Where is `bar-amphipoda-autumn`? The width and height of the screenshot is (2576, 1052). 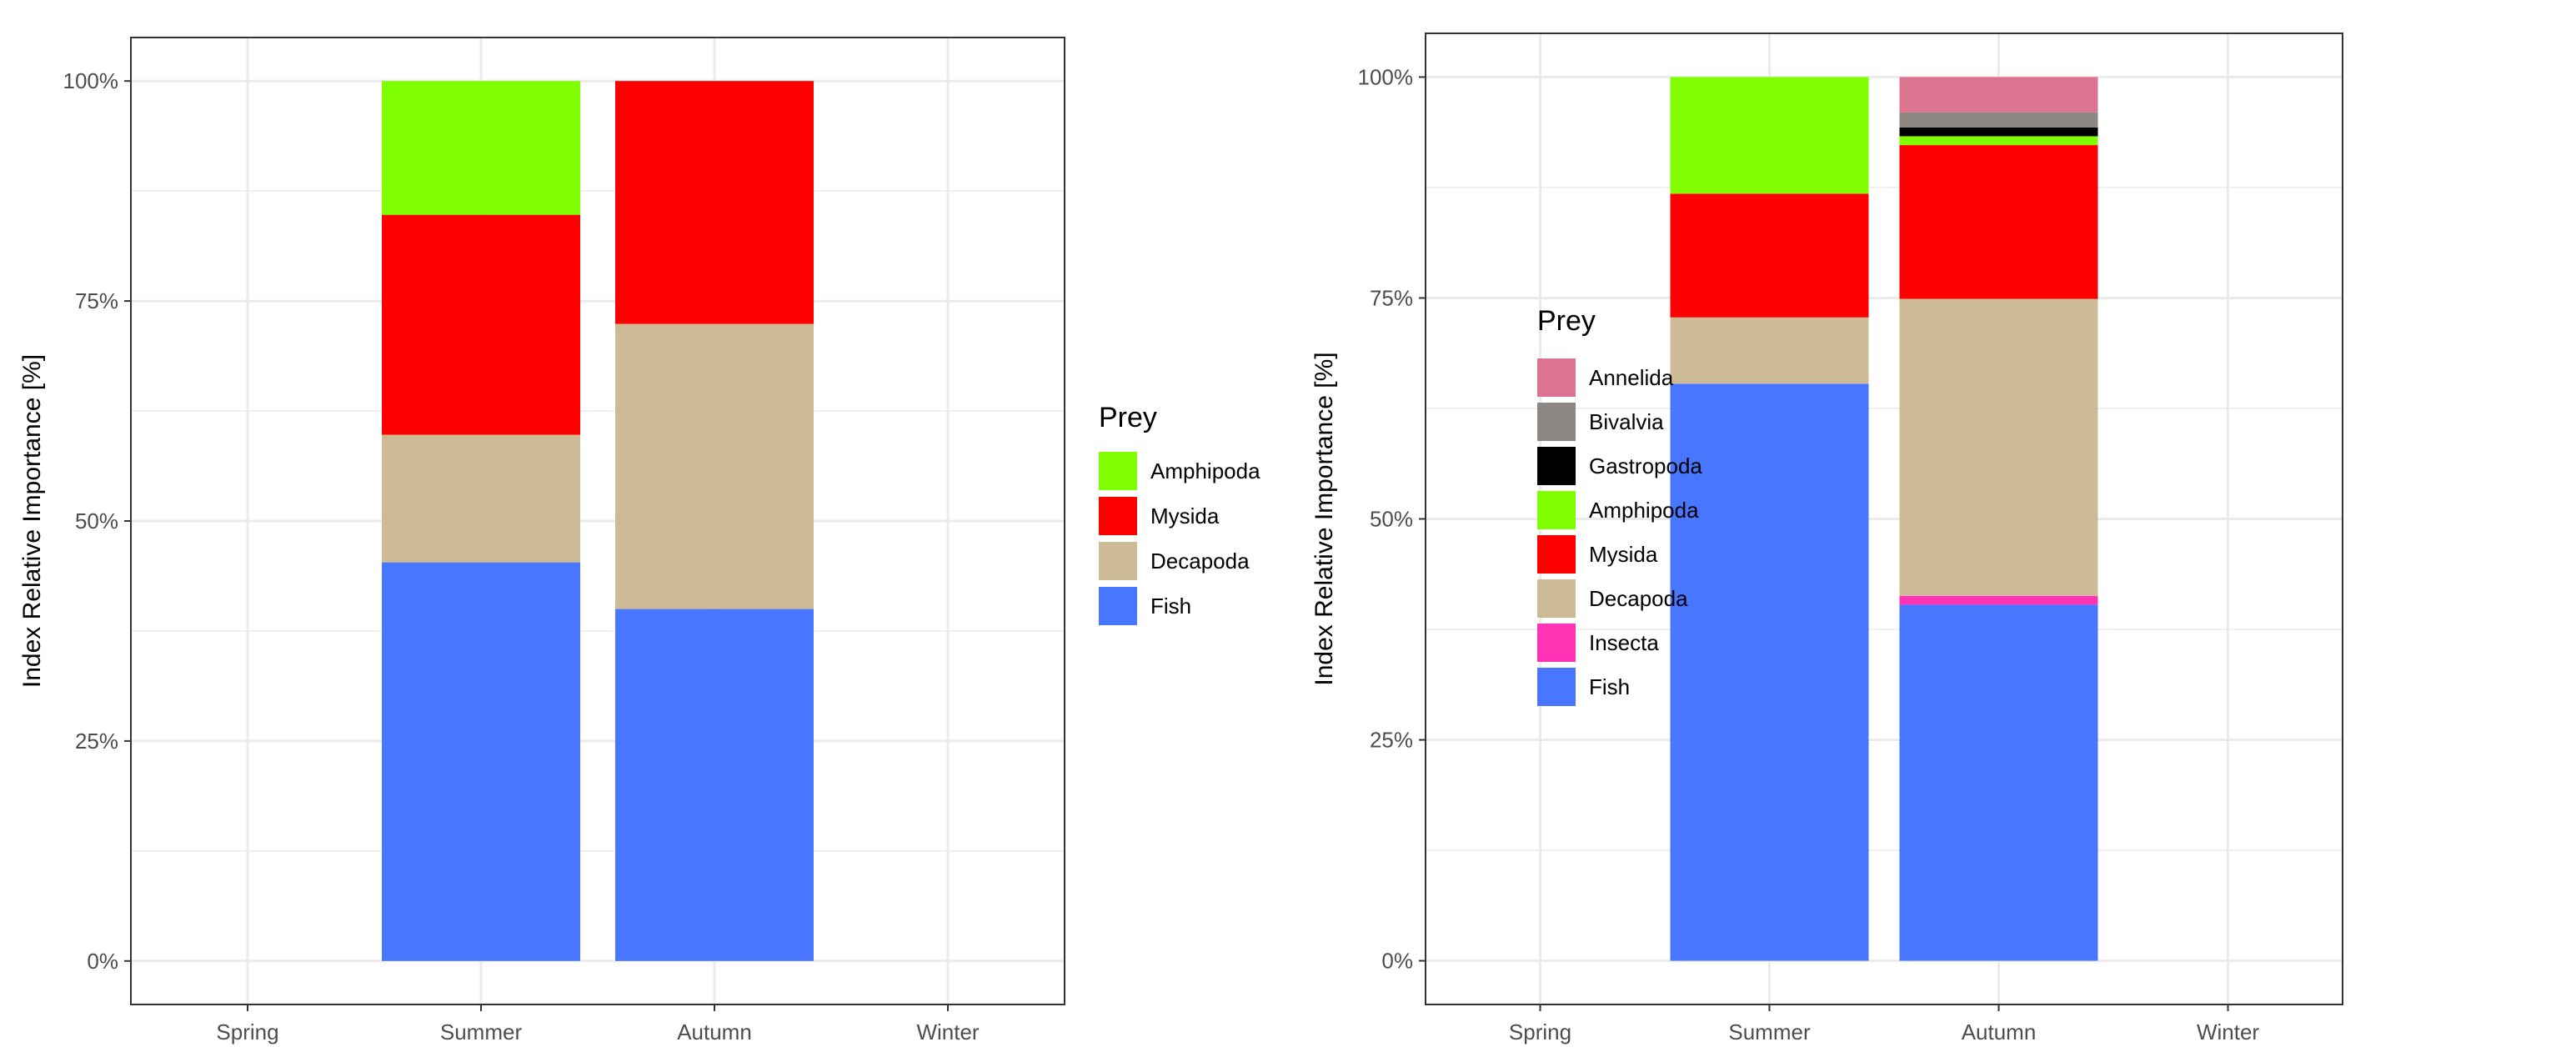 bar-amphipoda-autumn is located at coordinates (1998, 141).